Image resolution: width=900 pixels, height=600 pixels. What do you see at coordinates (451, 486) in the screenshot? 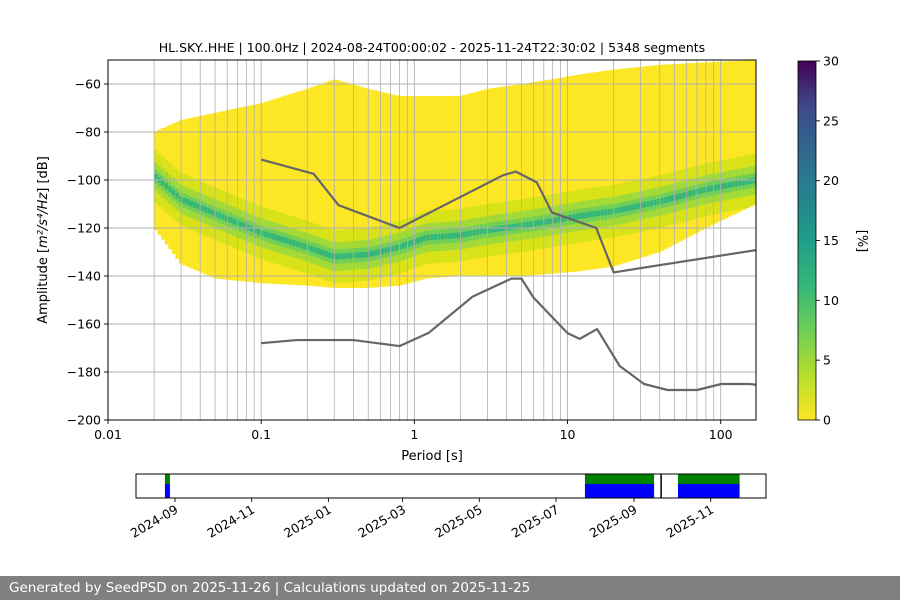
I see `timeline-background` at bounding box center [451, 486].